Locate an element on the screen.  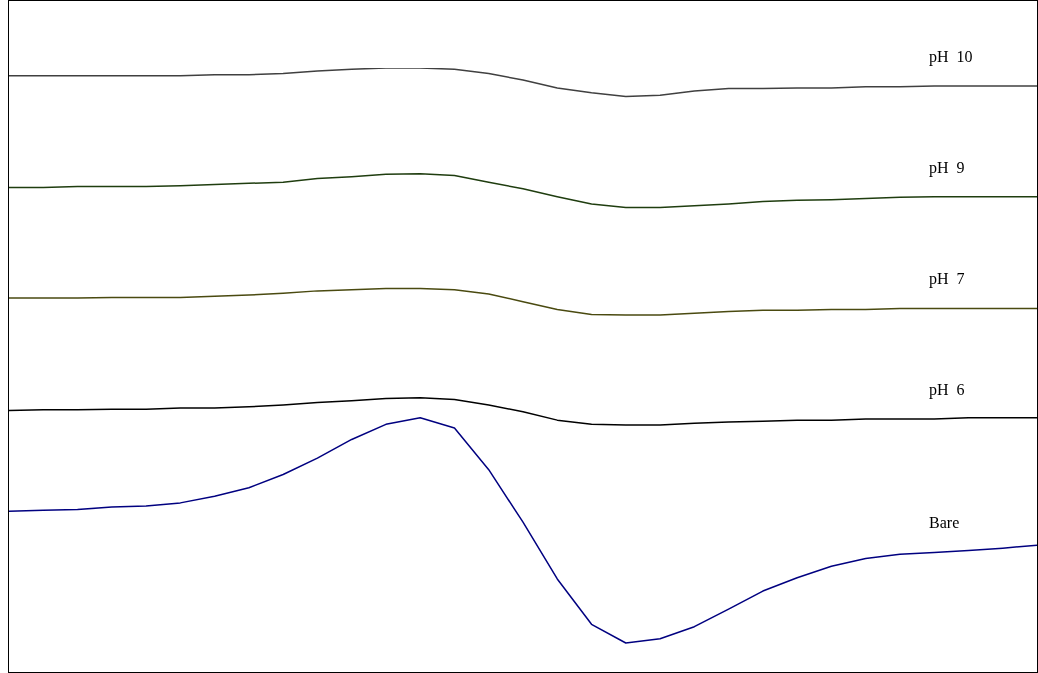
series-label: pH 9 is located at coordinates (947, 167).